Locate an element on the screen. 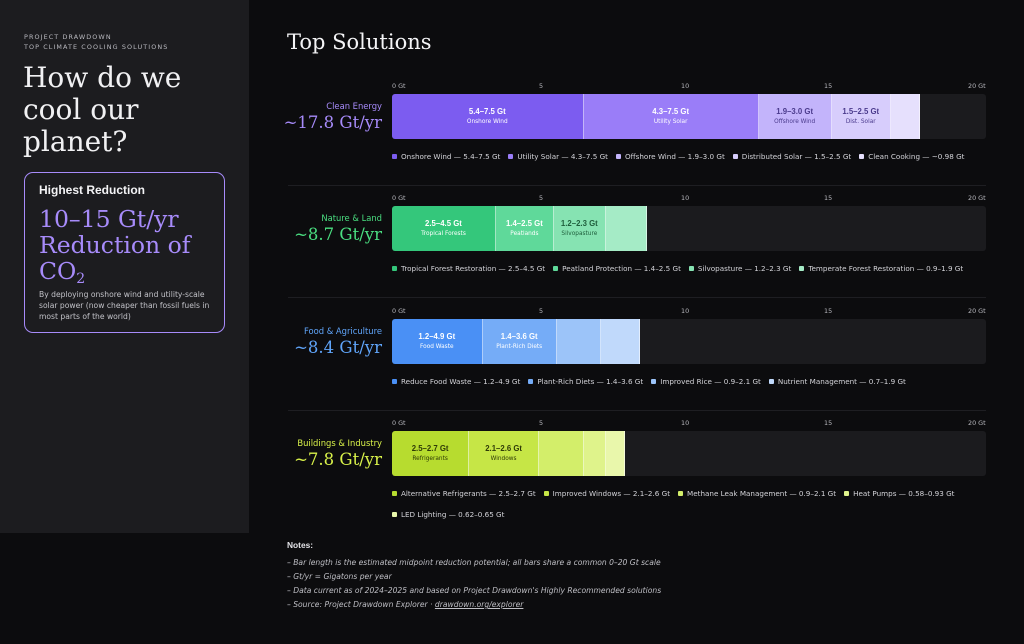 This screenshot has height=644, width=1024. bar-segment: 1.2–4.9 Gt Food Waste is located at coordinates (437, 341).